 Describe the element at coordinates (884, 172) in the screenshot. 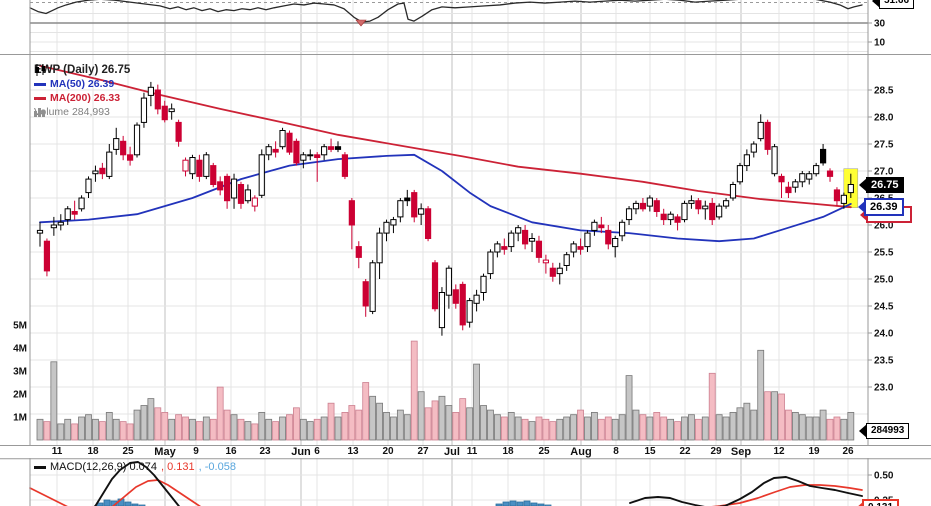

I see `price-tick-label: 27.0` at that location.